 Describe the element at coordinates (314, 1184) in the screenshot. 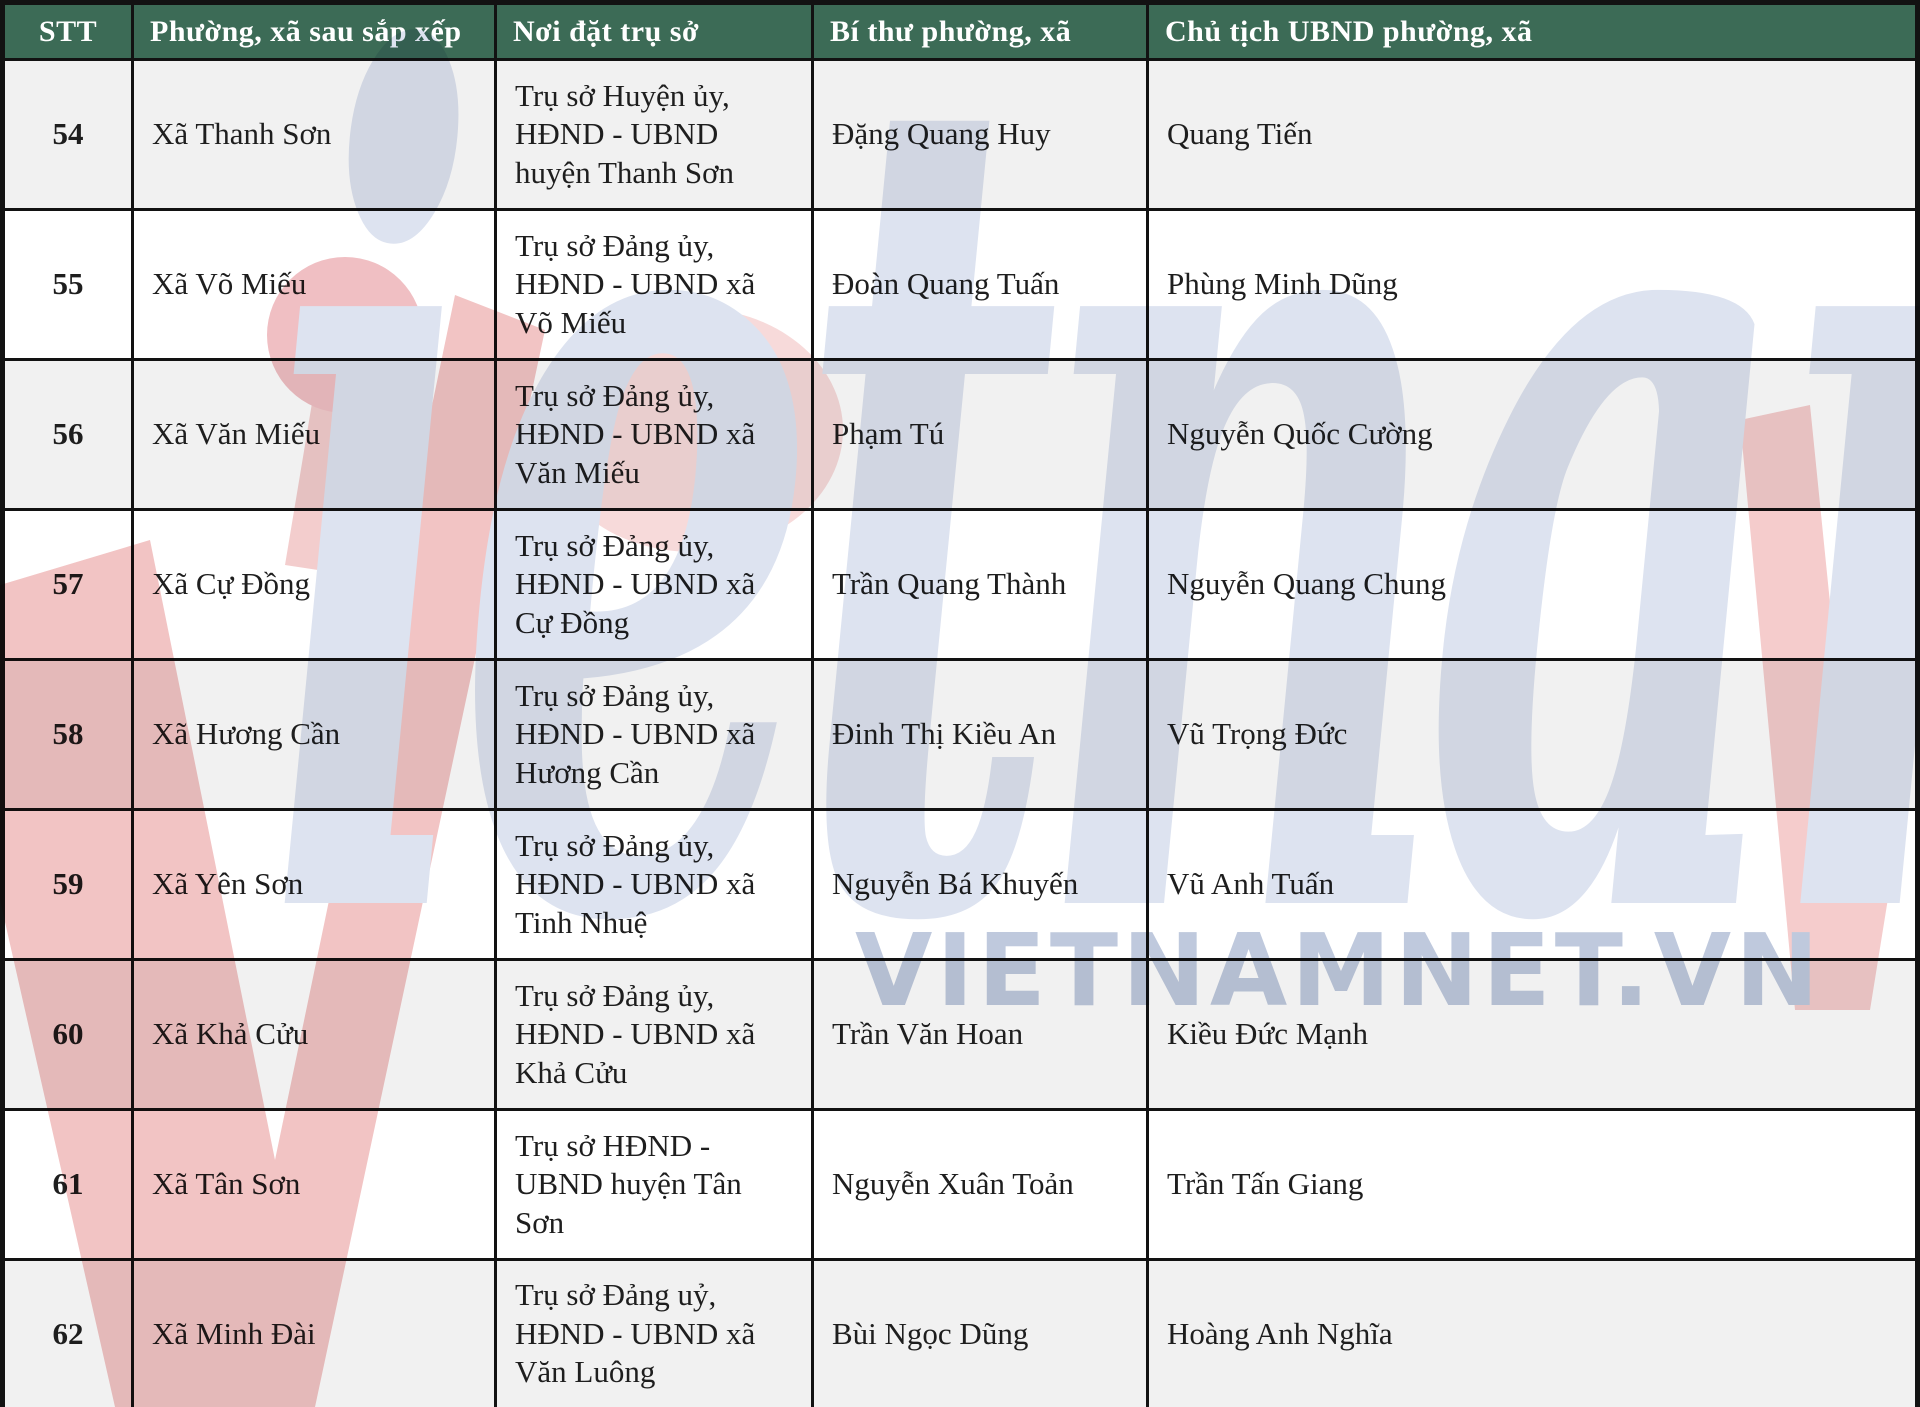

I see `cell-ward: Xã Tân Sơn` at that location.